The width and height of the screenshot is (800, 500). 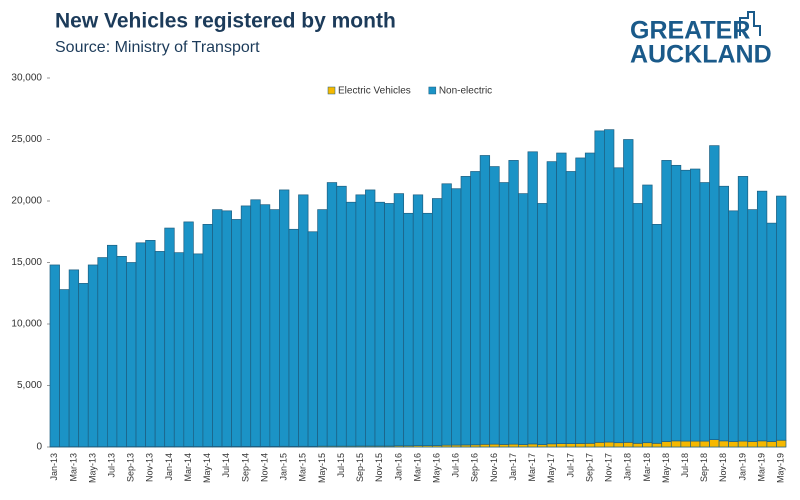 What do you see at coordinates (513, 467) in the screenshot?
I see `x-tick-label: Jan-17` at bounding box center [513, 467].